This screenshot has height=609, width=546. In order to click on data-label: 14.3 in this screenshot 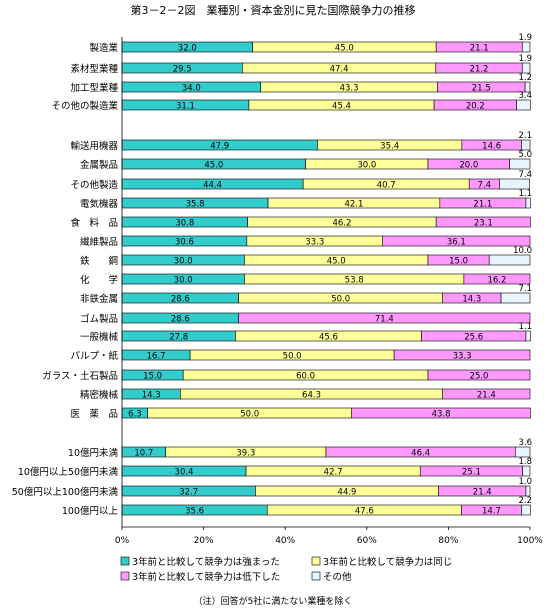, I will do `click(471, 300)`.